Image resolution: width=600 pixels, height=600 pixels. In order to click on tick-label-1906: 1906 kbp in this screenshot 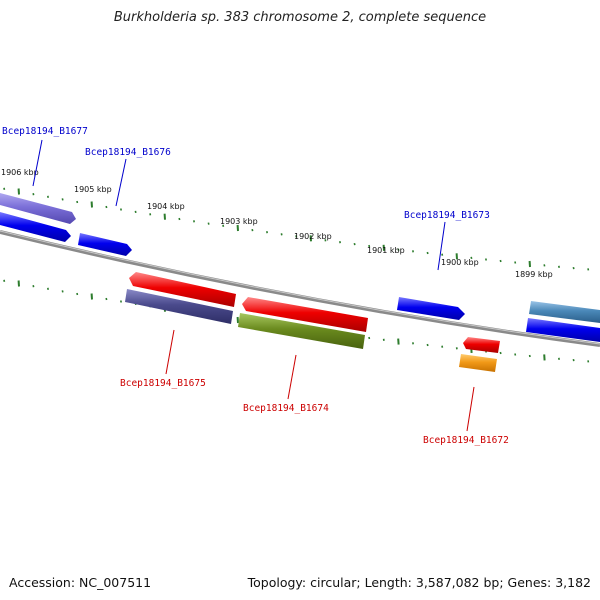, I will do `click(20, 172)`.